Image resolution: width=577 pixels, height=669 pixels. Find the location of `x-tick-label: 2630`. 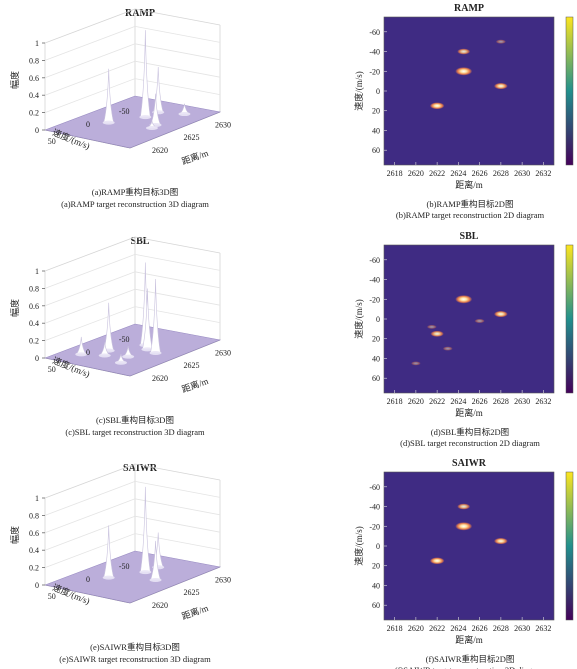

x-tick-label: 2630 is located at coordinates (223, 580).